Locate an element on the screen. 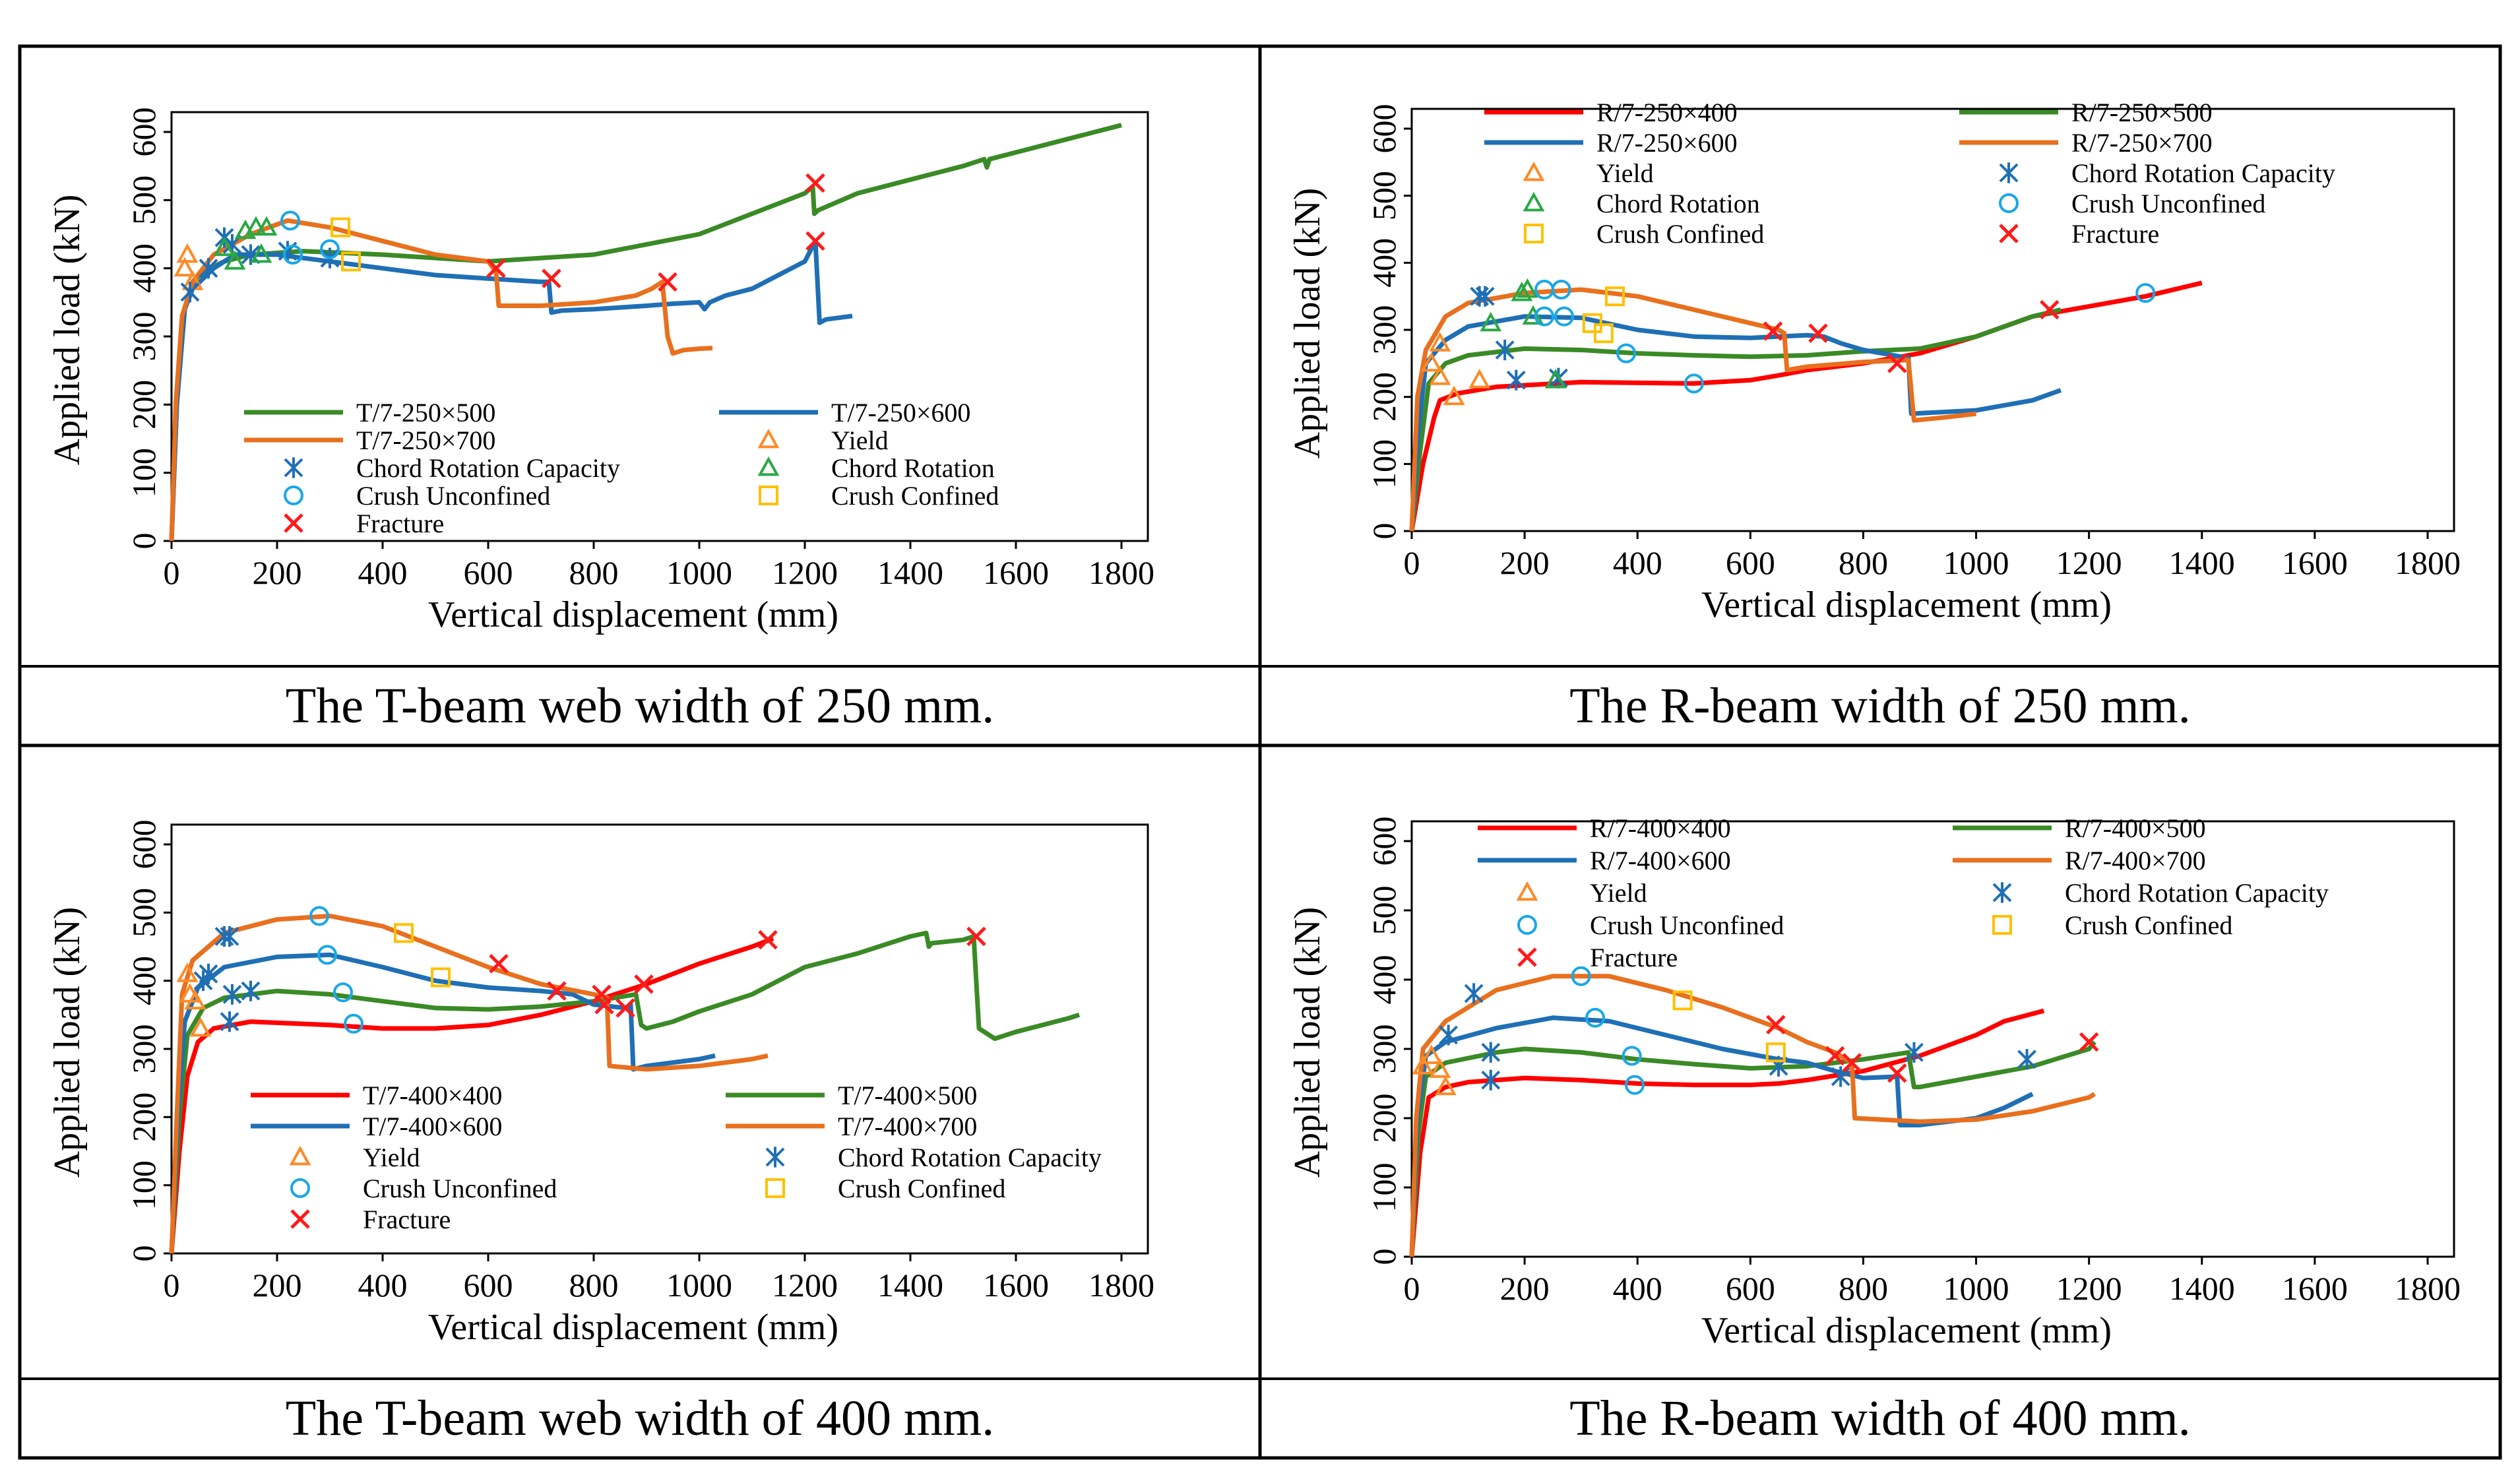 Image resolution: width=2520 pixels, height=1481 pixels. caption-t-beam-250: The T-beam web width of 250 mm. is located at coordinates (640, 706).